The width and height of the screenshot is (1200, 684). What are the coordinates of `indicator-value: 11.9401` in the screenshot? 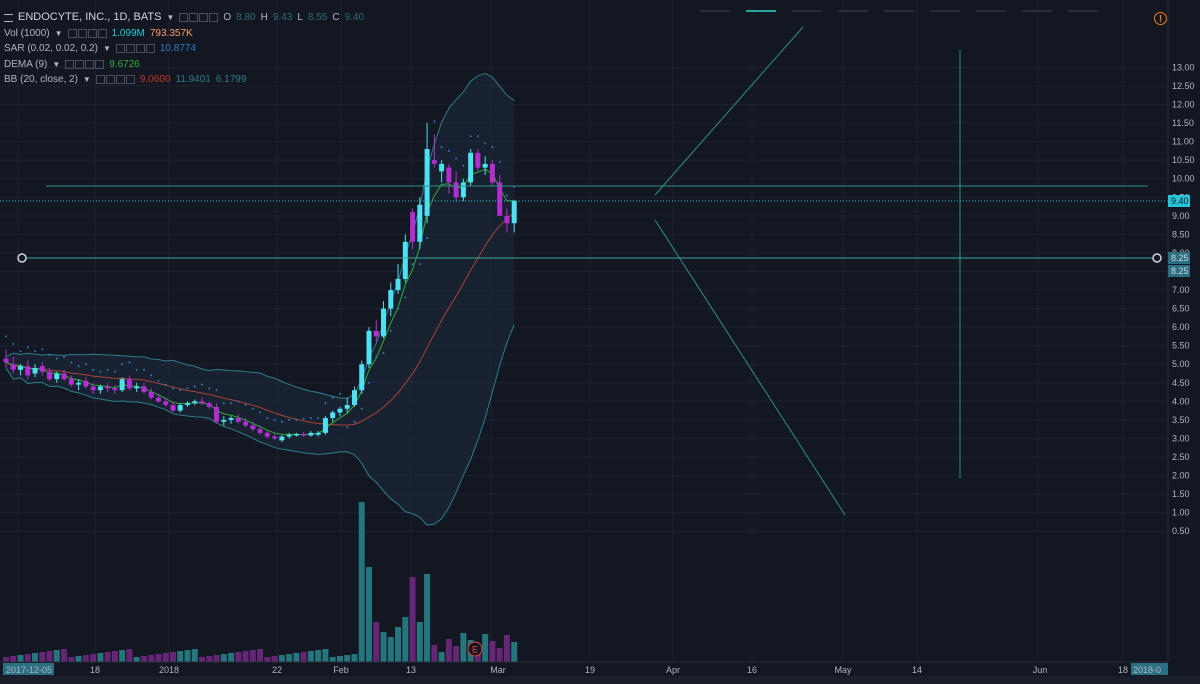 It's located at (193, 79).